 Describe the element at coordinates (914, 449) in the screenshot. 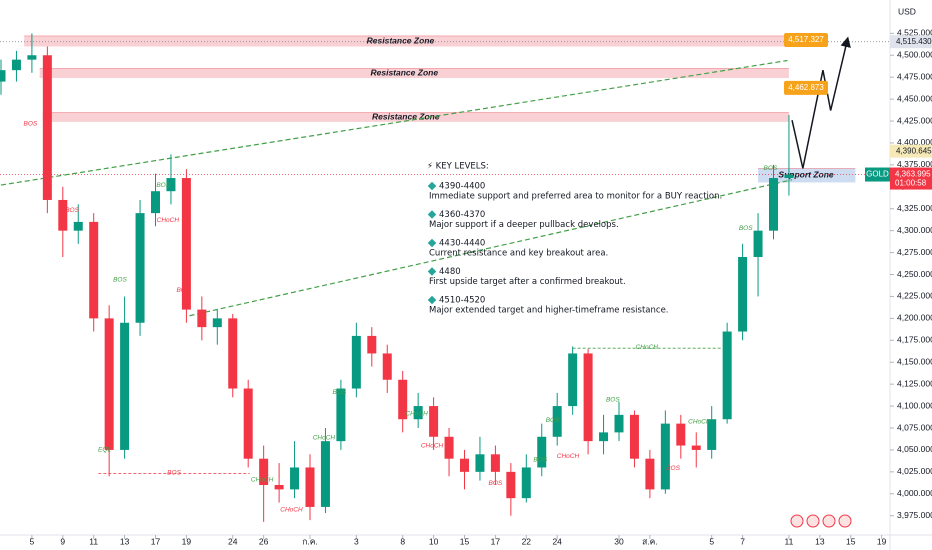

I see `y-tick-label: 4,050.000` at that location.